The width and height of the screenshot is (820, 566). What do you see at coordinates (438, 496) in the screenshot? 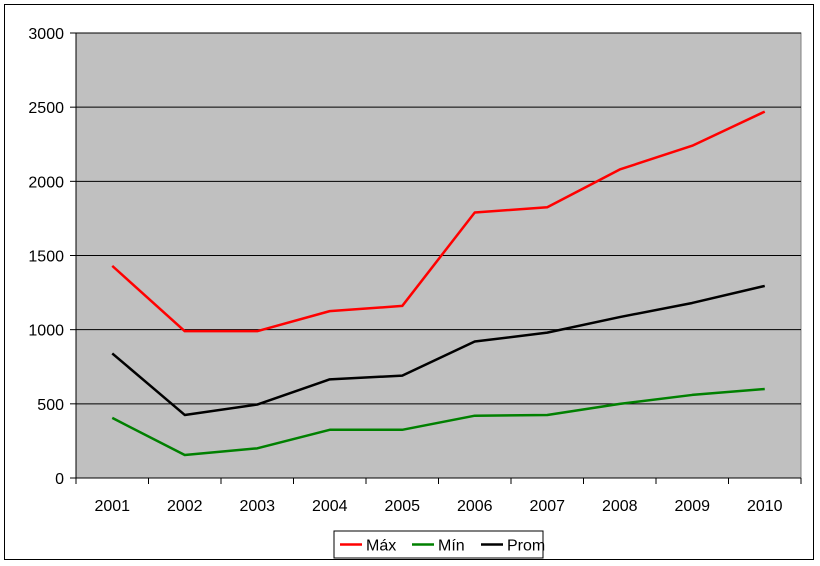
I see `x-axis: 2001 2002 2003 2004 2005 2006 2007 2008 2009 2010` at bounding box center [438, 496].